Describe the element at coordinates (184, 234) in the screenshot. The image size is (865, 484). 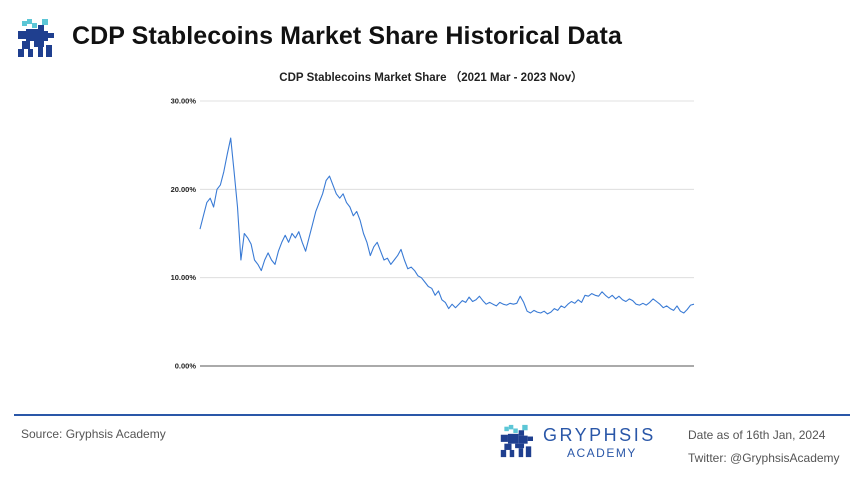
I see `y-axis-ticks: 0.00% 10.00% 20.00% 30.00%` at that location.